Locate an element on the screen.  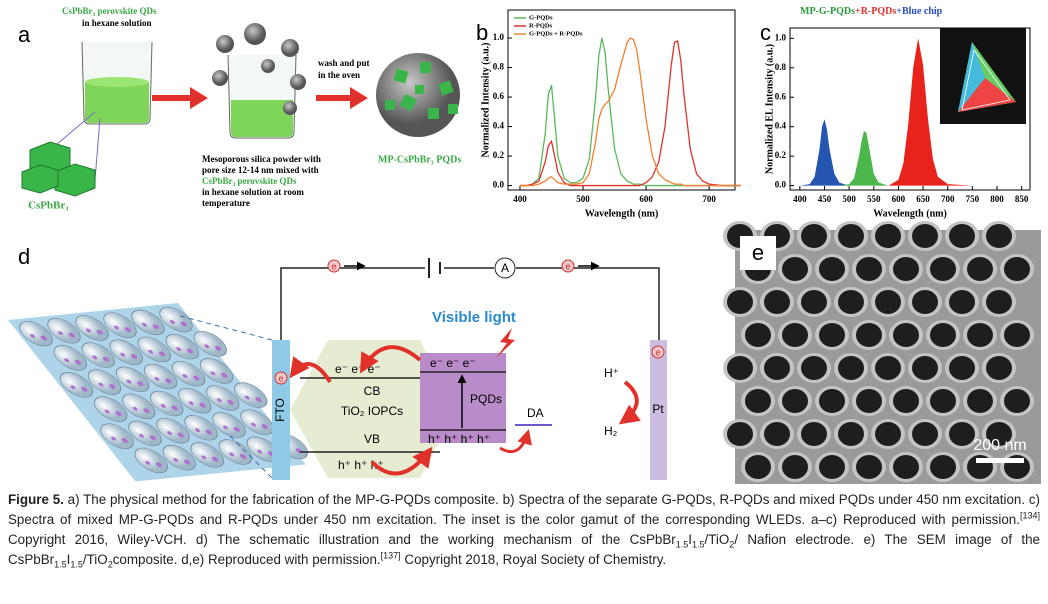
scale-bar is located at coordinates (1000, 460).